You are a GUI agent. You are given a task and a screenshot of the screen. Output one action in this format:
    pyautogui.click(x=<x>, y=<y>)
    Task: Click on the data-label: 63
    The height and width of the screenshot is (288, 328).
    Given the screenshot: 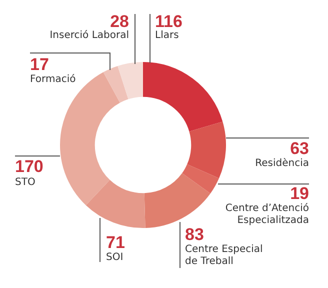 What is the action you would take?
    pyautogui.click(x=299, y=148)
    